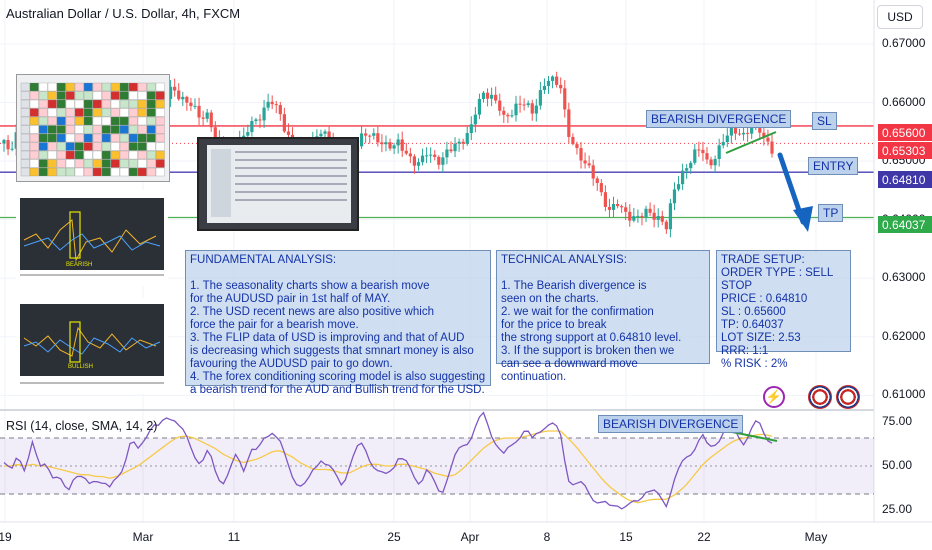  What do you see at coordinates (831, 213) in the screenshot?
I see `tp-tag: TP` at bounding box center [831, 213].